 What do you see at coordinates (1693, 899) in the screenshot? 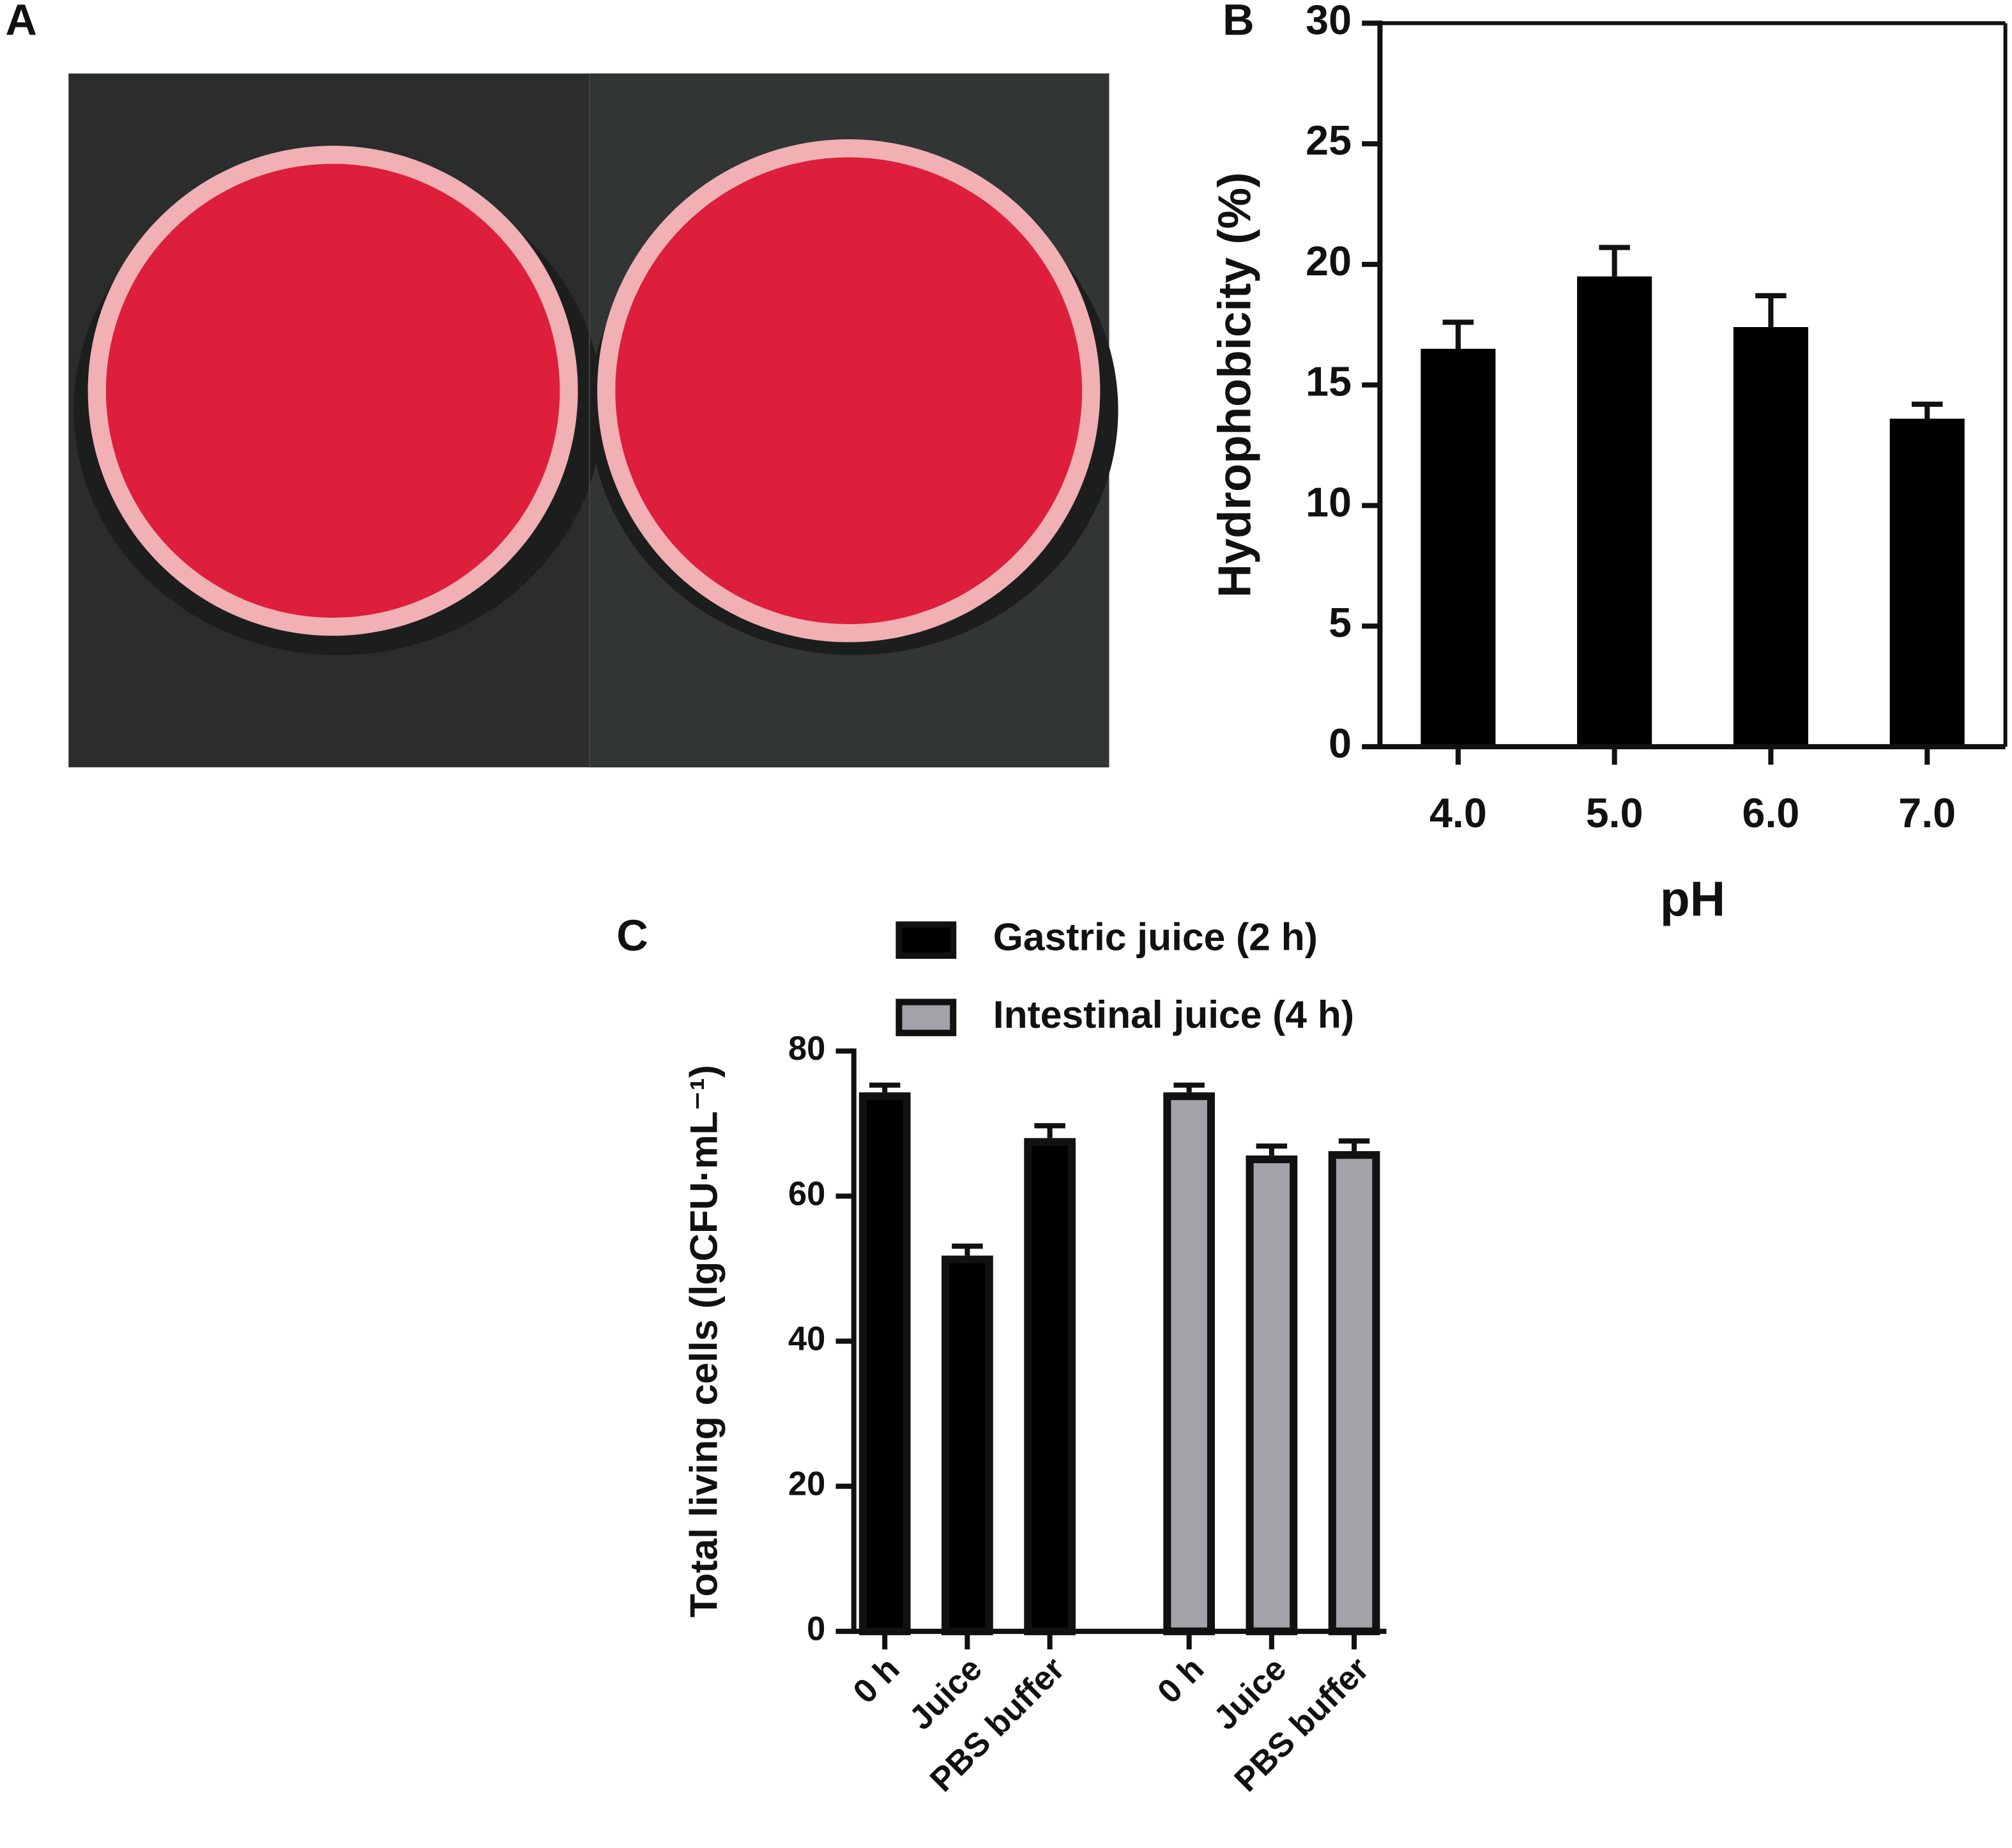
I see `x-axis-label: pH` at bounding box center [1693, 899].